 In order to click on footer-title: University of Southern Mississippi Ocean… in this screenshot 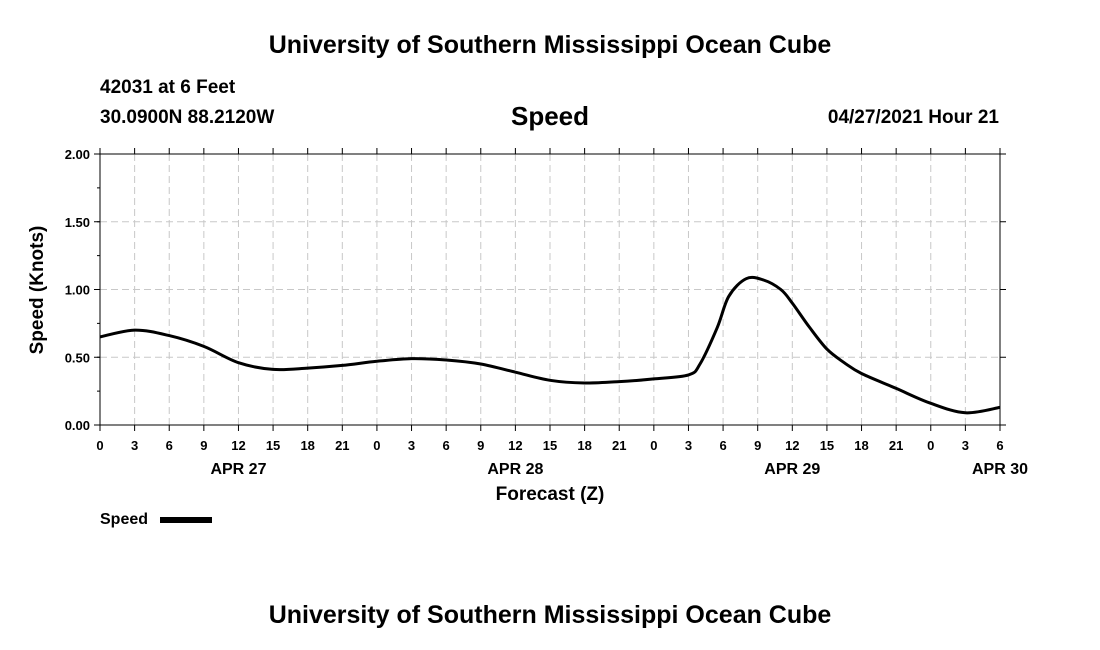, I will do `click(550, 615)`.